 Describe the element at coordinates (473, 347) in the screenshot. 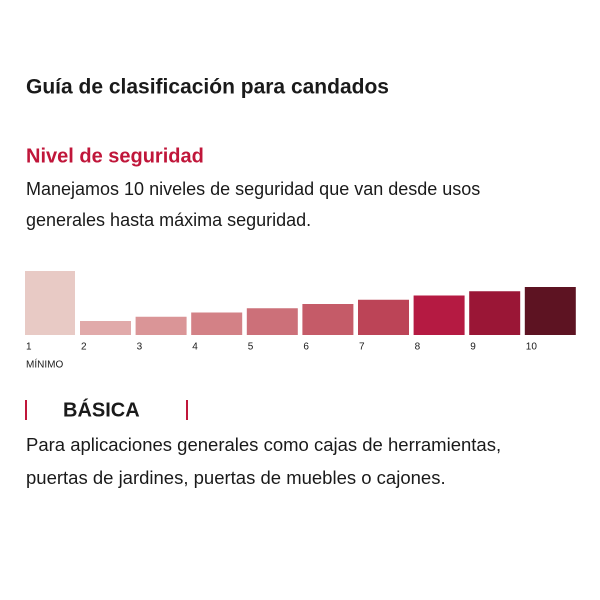

I see `level-label: 9` at that location.